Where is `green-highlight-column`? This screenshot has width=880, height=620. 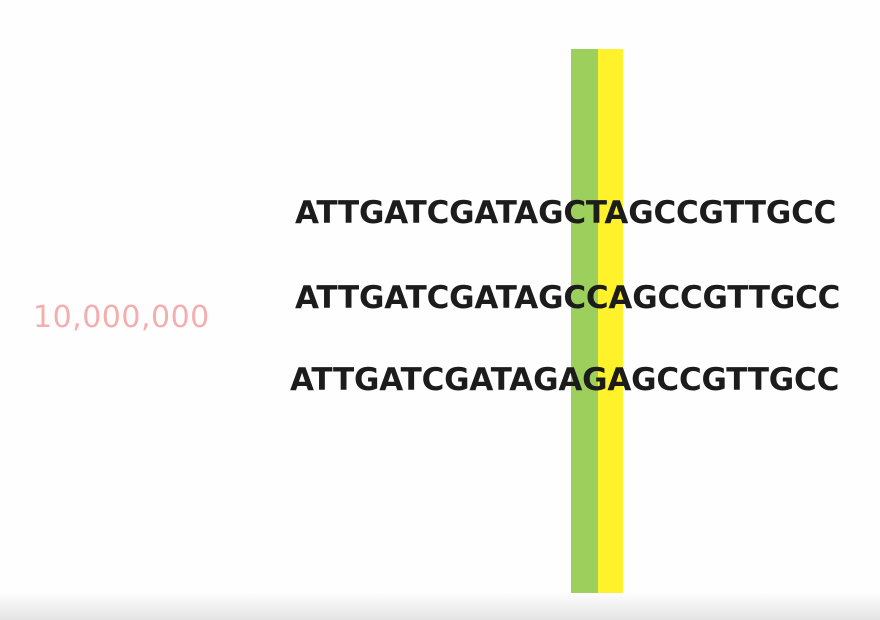
green-highlight-column is located at coordinates (584, 321).